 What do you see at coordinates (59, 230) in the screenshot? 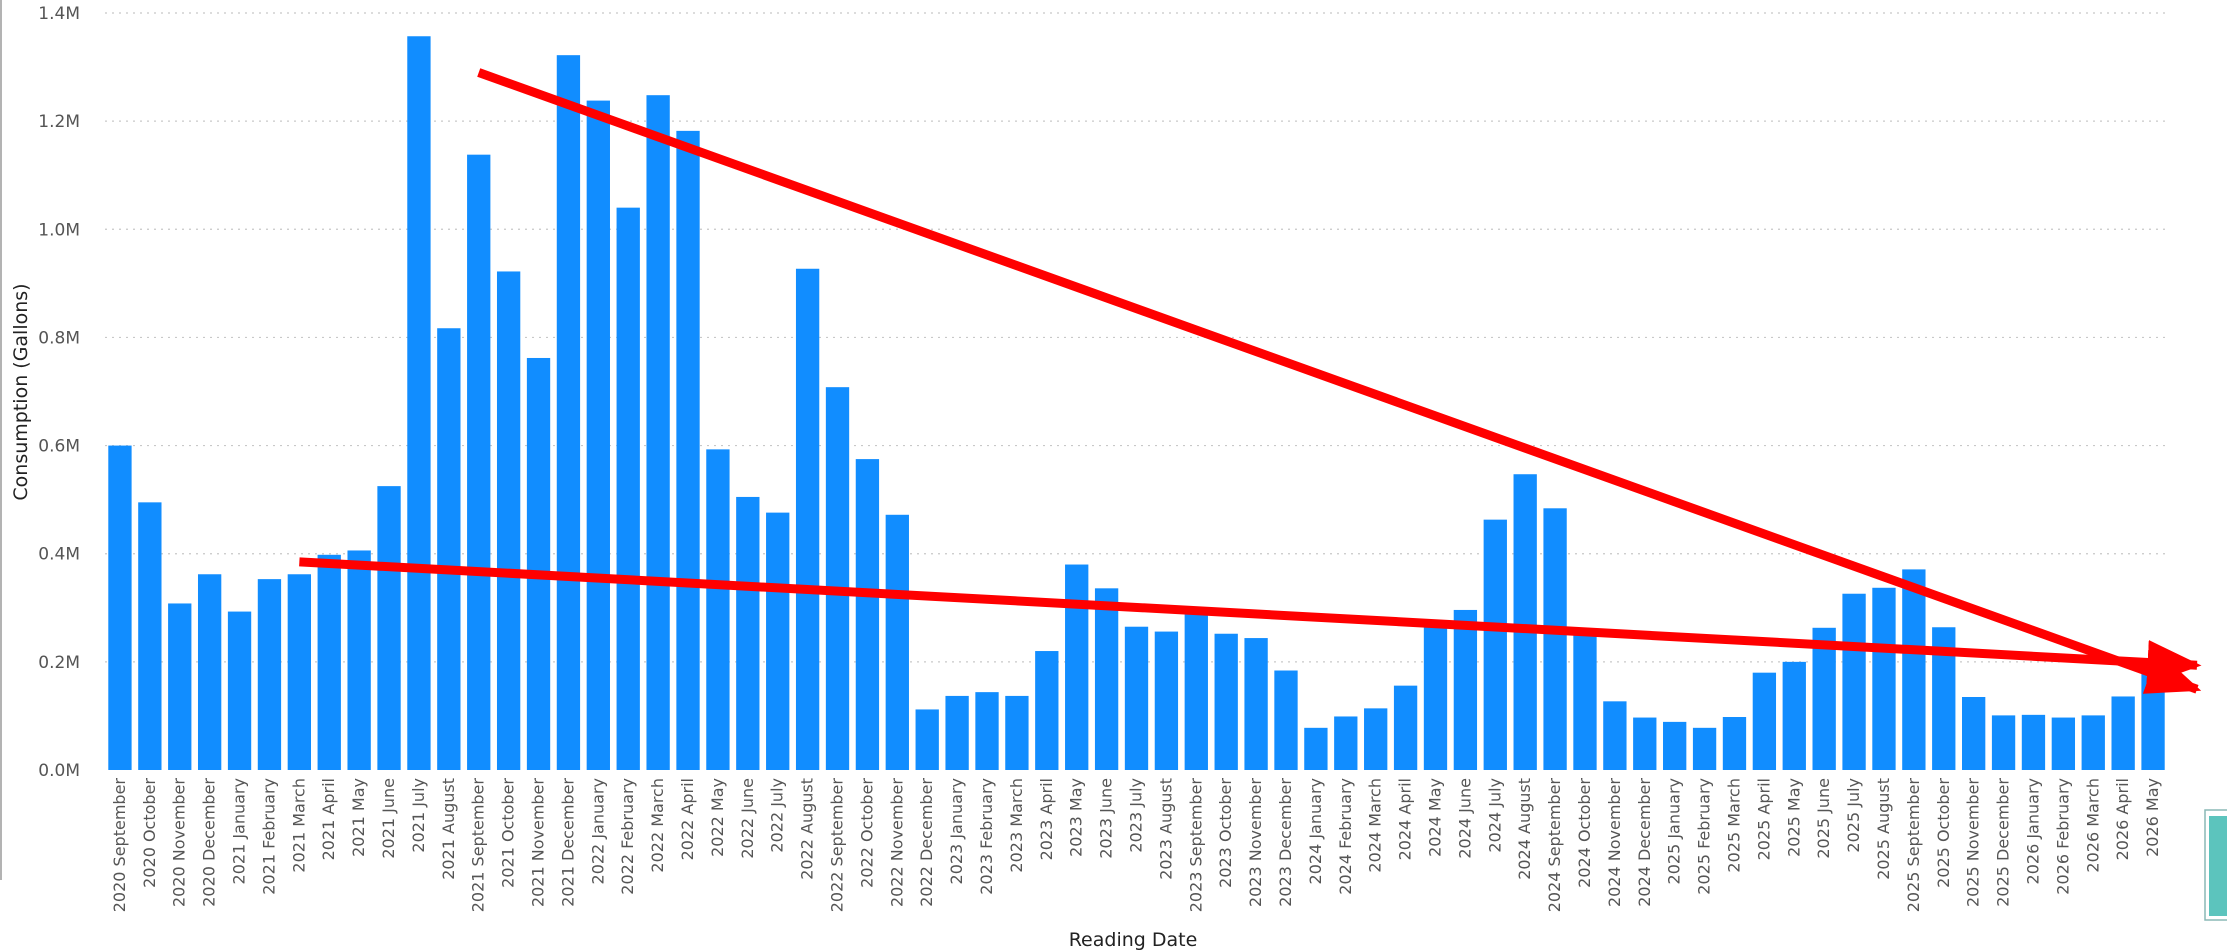
I see `y-tick-label: 1.0M` at bounding box center [59, 230].